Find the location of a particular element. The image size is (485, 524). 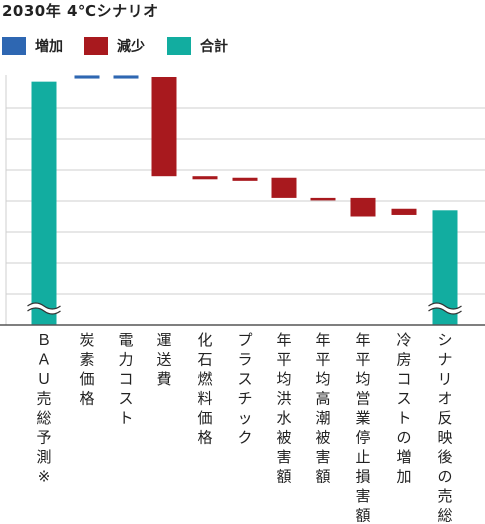

legend-swatch-total is located at coordinates (179, 46).